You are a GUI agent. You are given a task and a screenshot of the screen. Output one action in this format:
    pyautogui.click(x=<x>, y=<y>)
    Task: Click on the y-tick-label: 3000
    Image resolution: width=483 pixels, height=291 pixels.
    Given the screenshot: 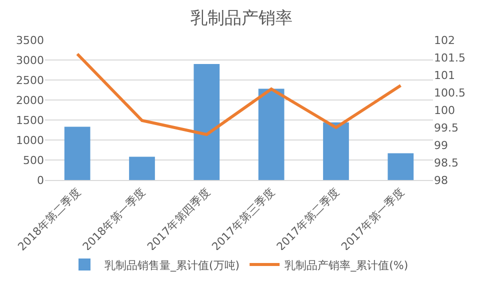 What is the action you would take?
    pyautogui.click(x=30, y=60)
    